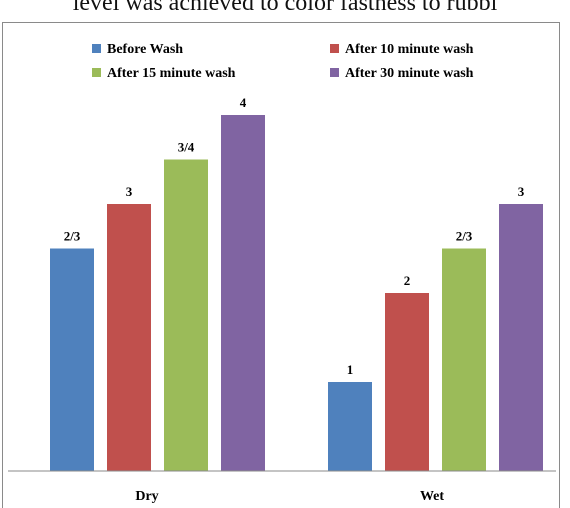 The image size is (570, 508). Describe the element at coordinates (289, 496) in the screenshot. I see `category-labels: Dry Wet` at that location.